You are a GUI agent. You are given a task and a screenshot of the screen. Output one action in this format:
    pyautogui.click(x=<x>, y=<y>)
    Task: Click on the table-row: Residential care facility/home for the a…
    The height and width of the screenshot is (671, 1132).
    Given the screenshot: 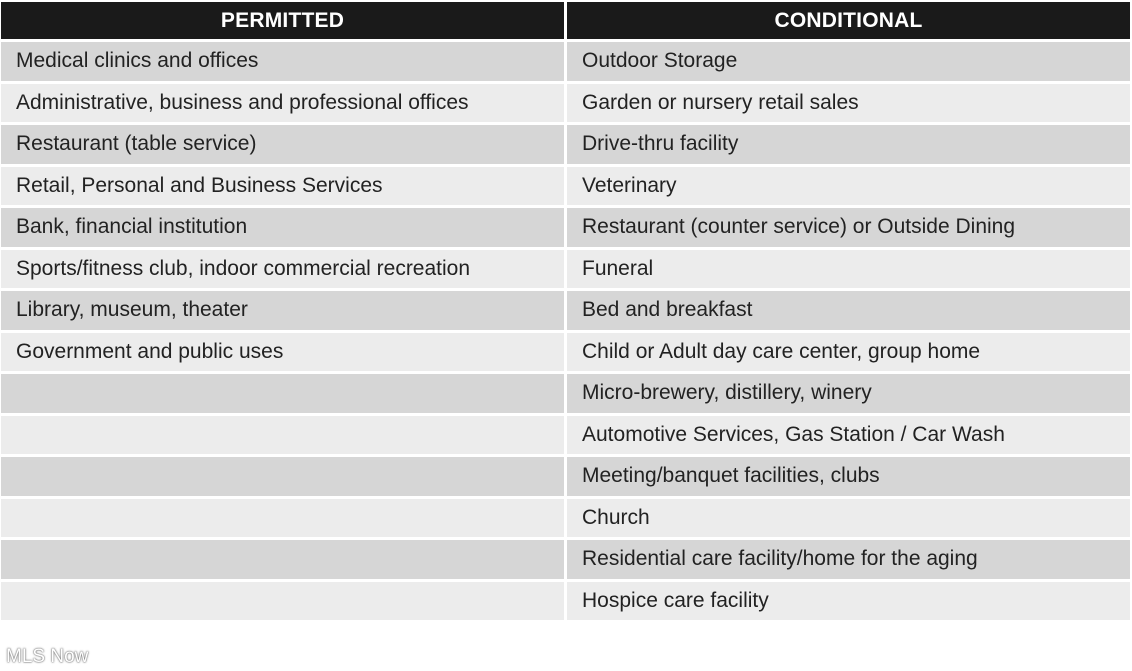 What is the action you would take?
    pyautogui.click(x=565, y=559)
    